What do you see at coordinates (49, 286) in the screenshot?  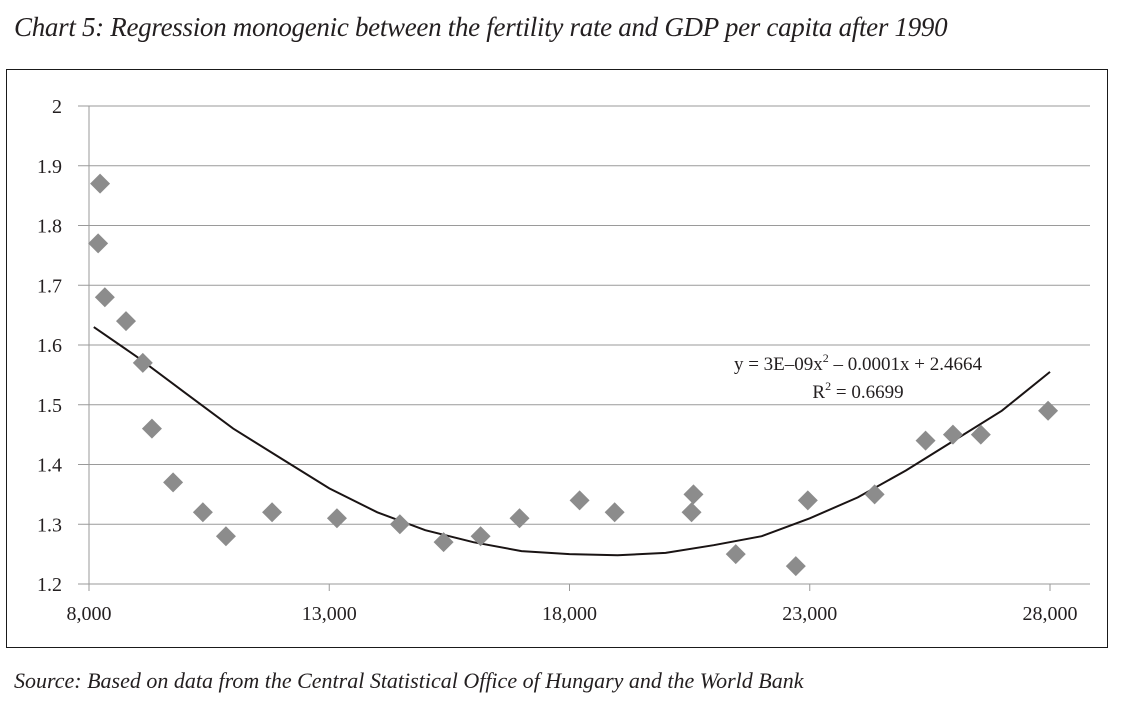 I see `y-tick-label: 1.7` at bounding box center [49, 286].